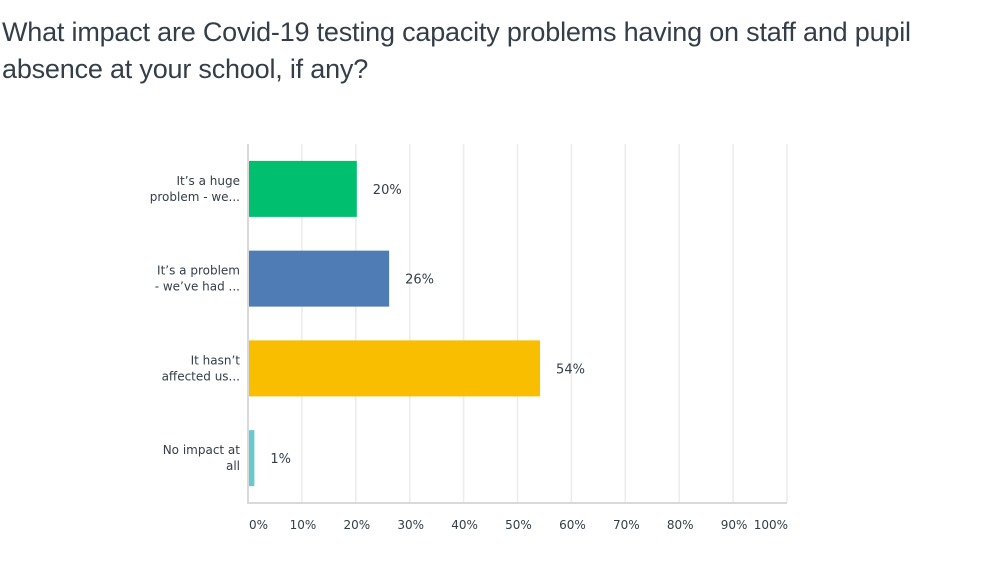 Image resolution: width=1008 pixels, height=582 pixels. What do you see at coordinates (464, 525) in the screenshot?
I see `x-tick-label: 40%` at bounding box center [464, 525].